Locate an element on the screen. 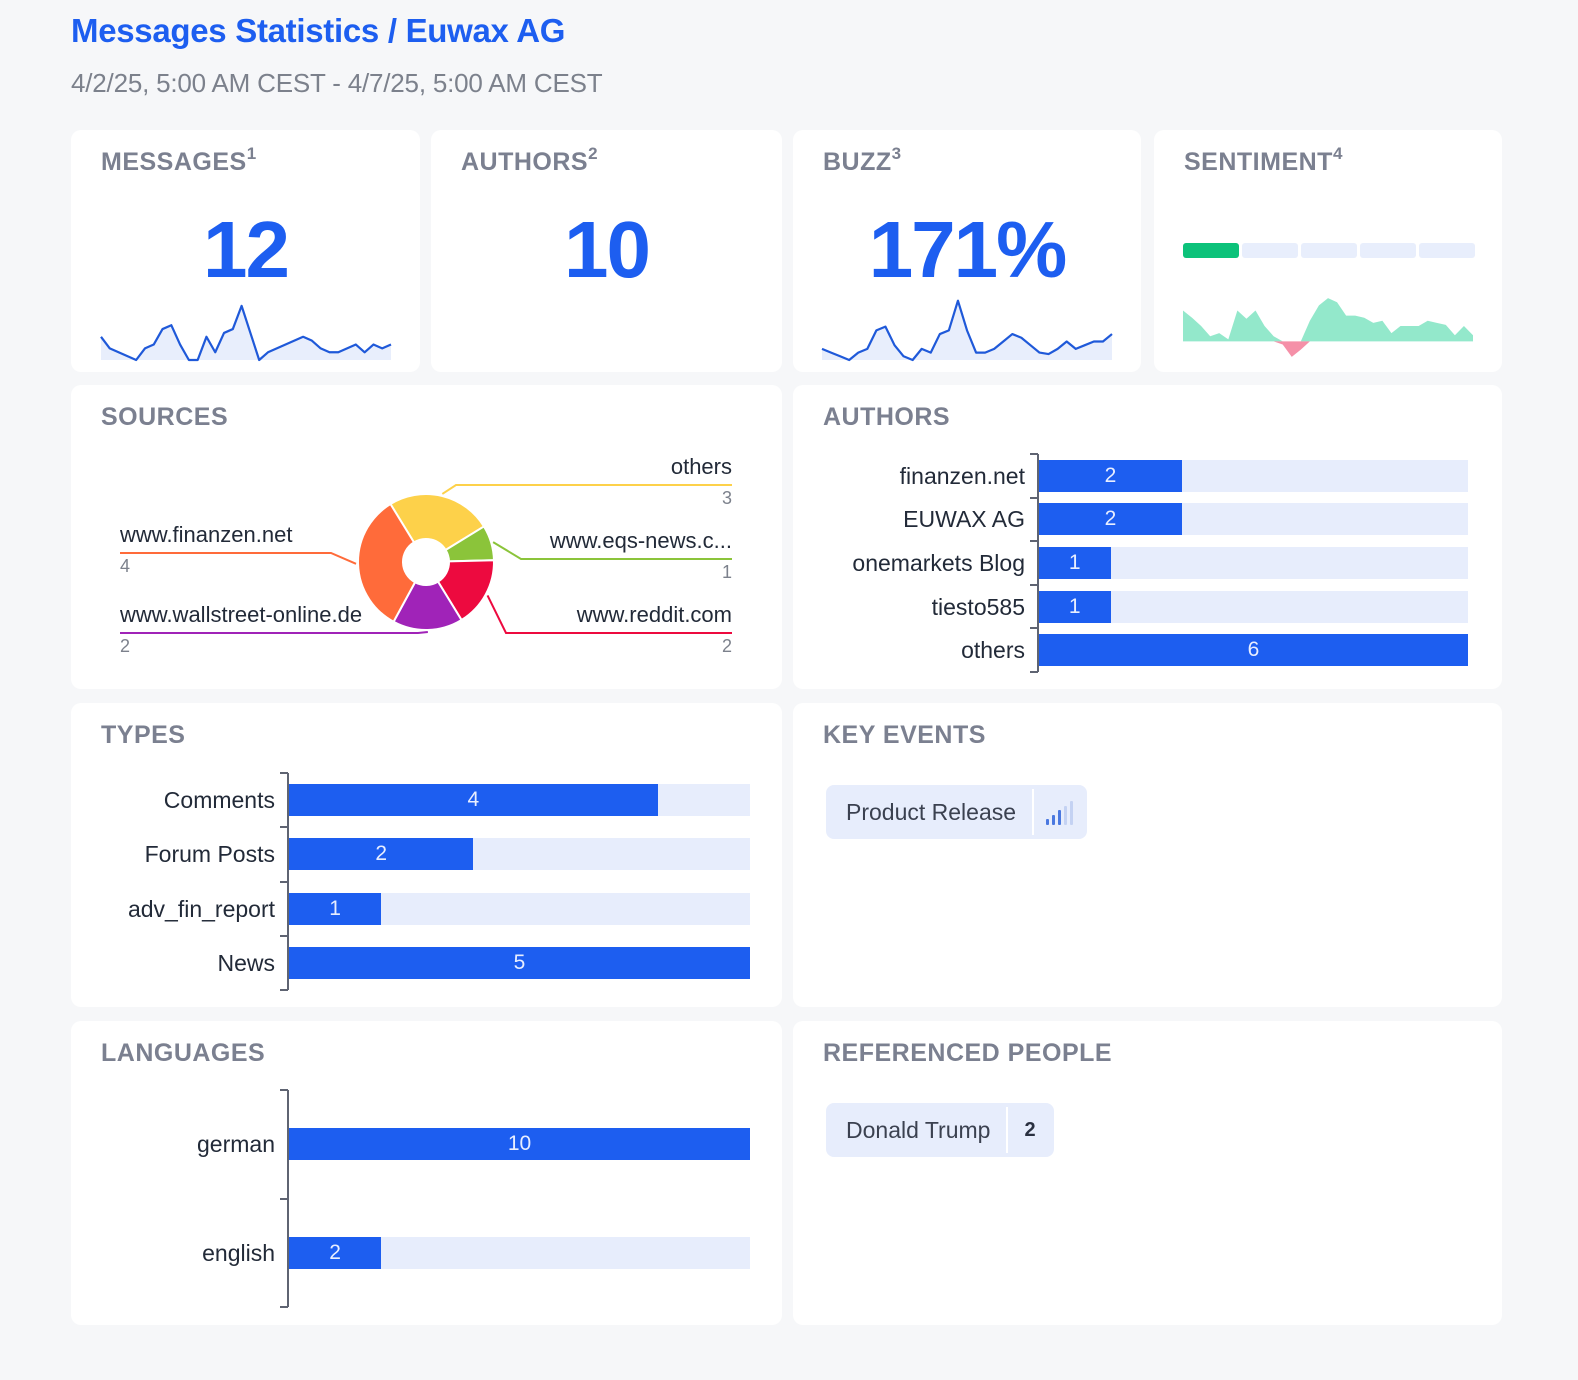  authors-title: AUTHORS is located at coordinates (887, 417).